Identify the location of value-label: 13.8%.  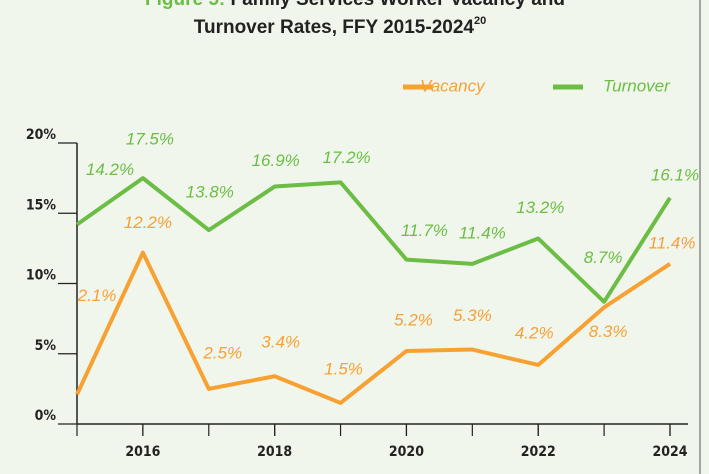
(210, 192).